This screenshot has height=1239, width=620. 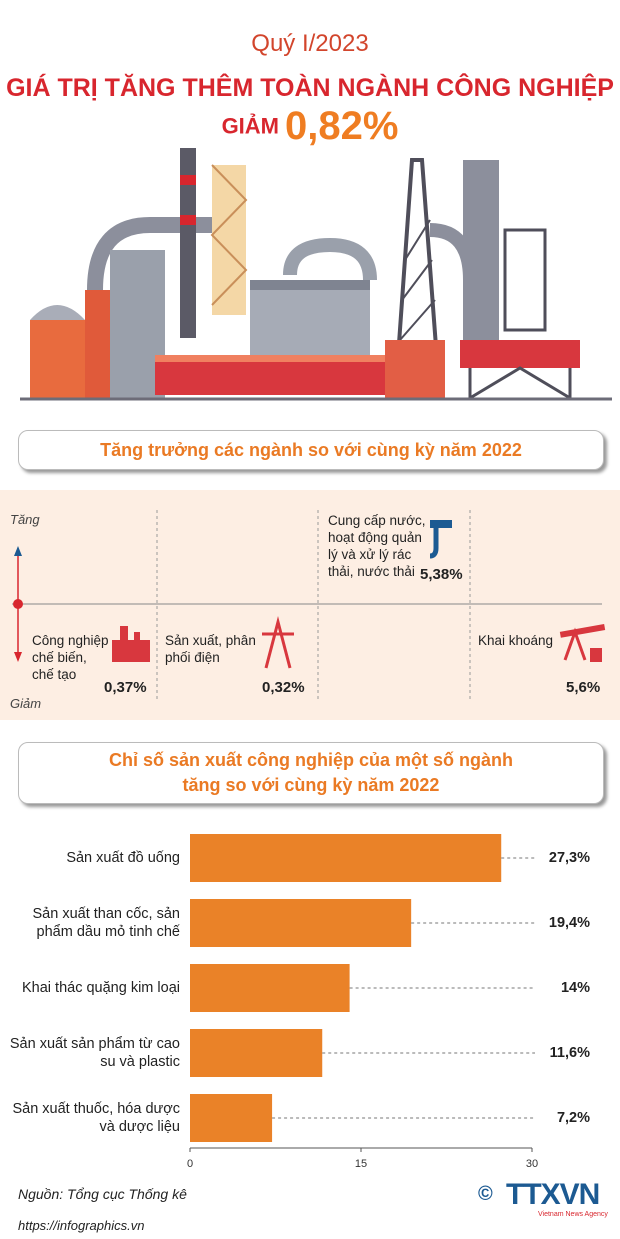 I want to click on decrease-value: 0,82%, so click(x=342, y=126).